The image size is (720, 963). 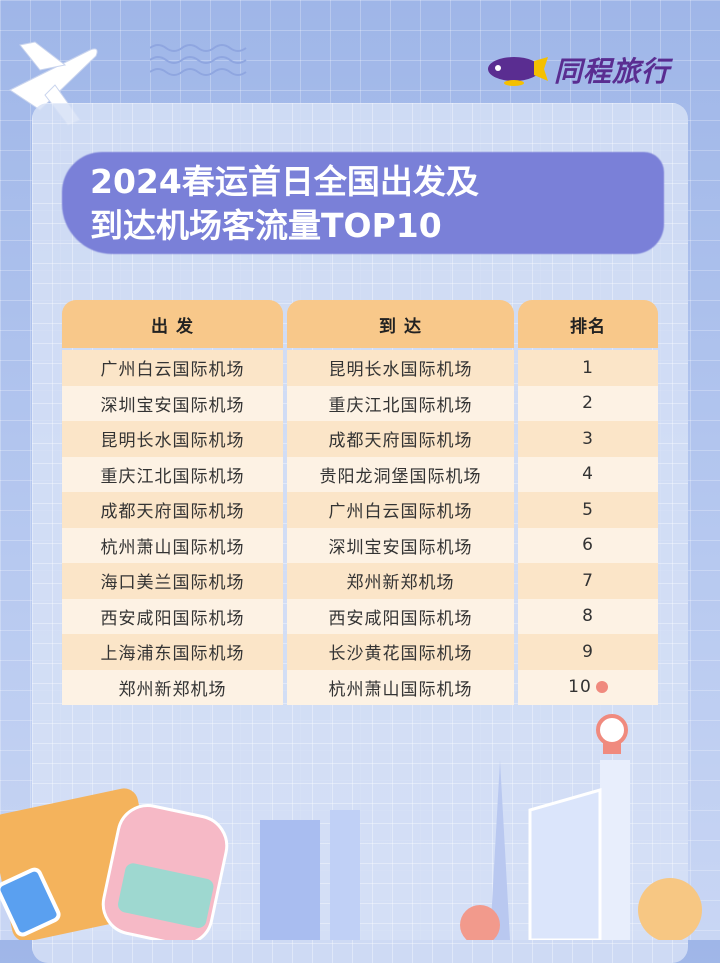 What do you see at coordinates (172, 403) in the screenshot?
I see `departure-airport: 深圳宝安国际机场` at bounding box center [172, 403].